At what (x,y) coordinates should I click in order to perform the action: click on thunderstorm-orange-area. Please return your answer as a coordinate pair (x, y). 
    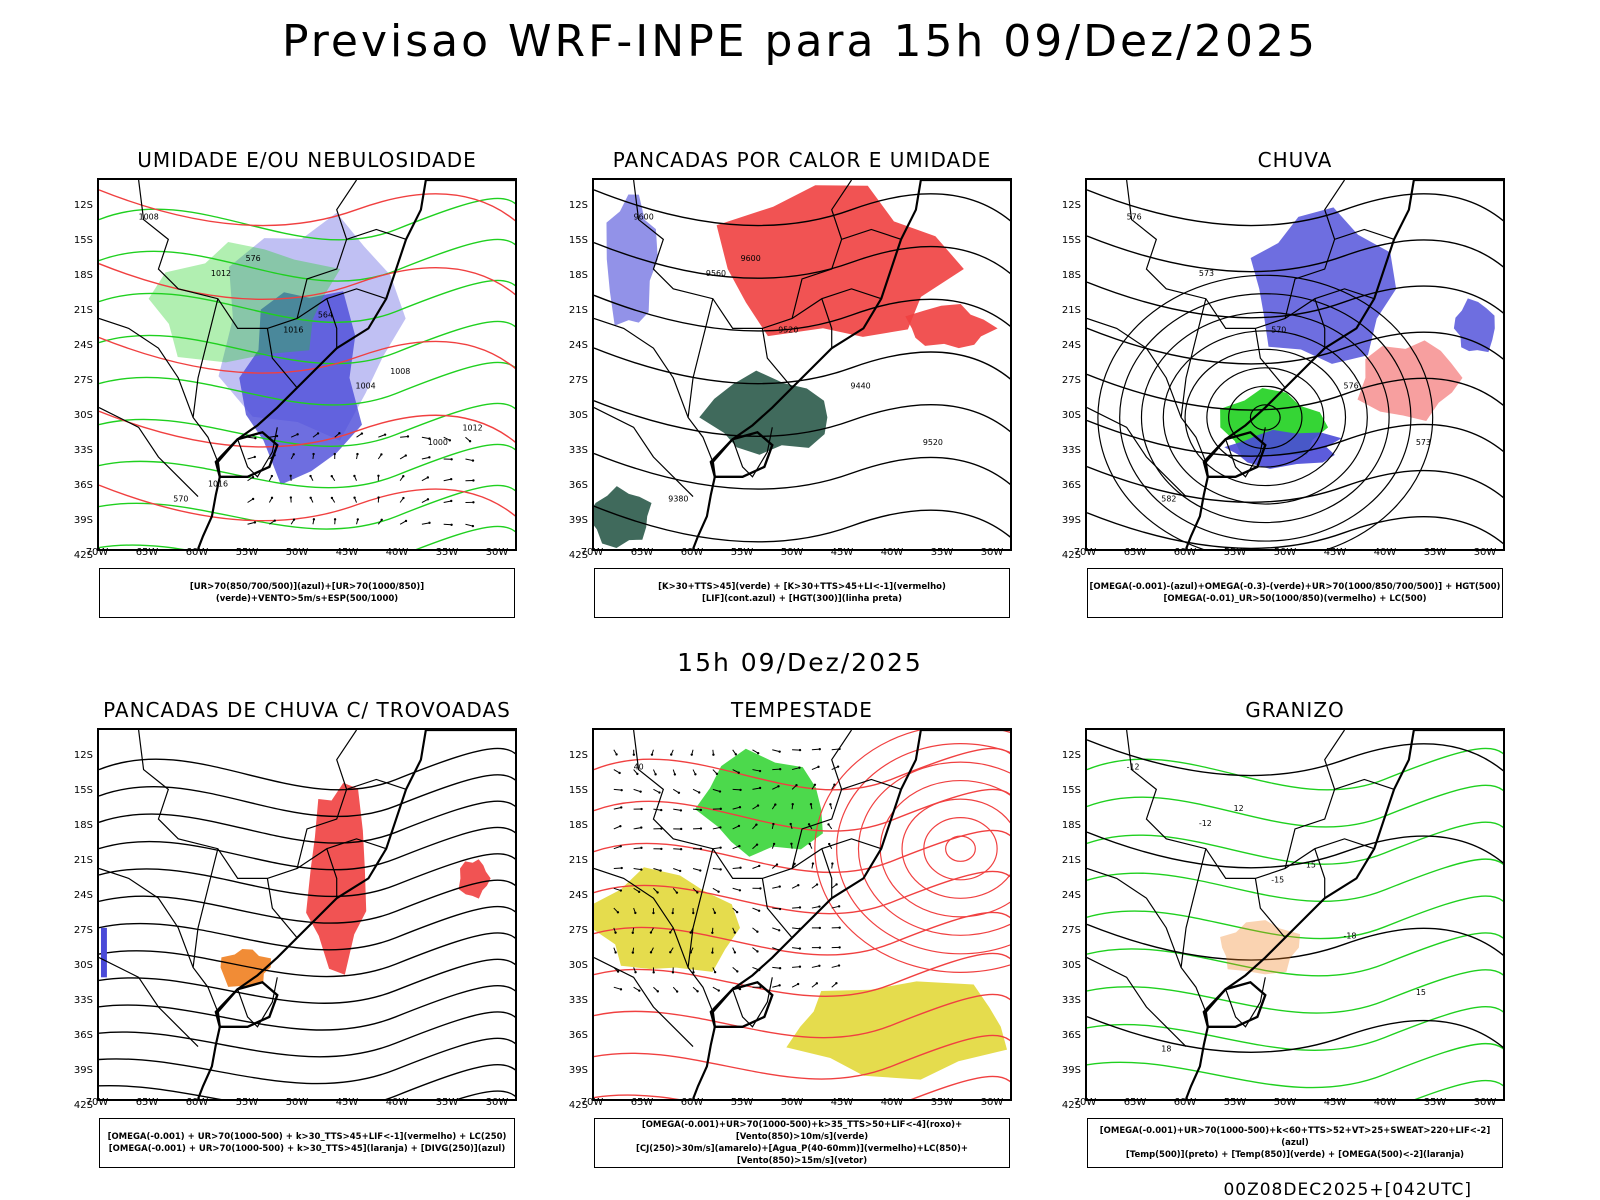
    Looking at the image, I should click on (245, 968).